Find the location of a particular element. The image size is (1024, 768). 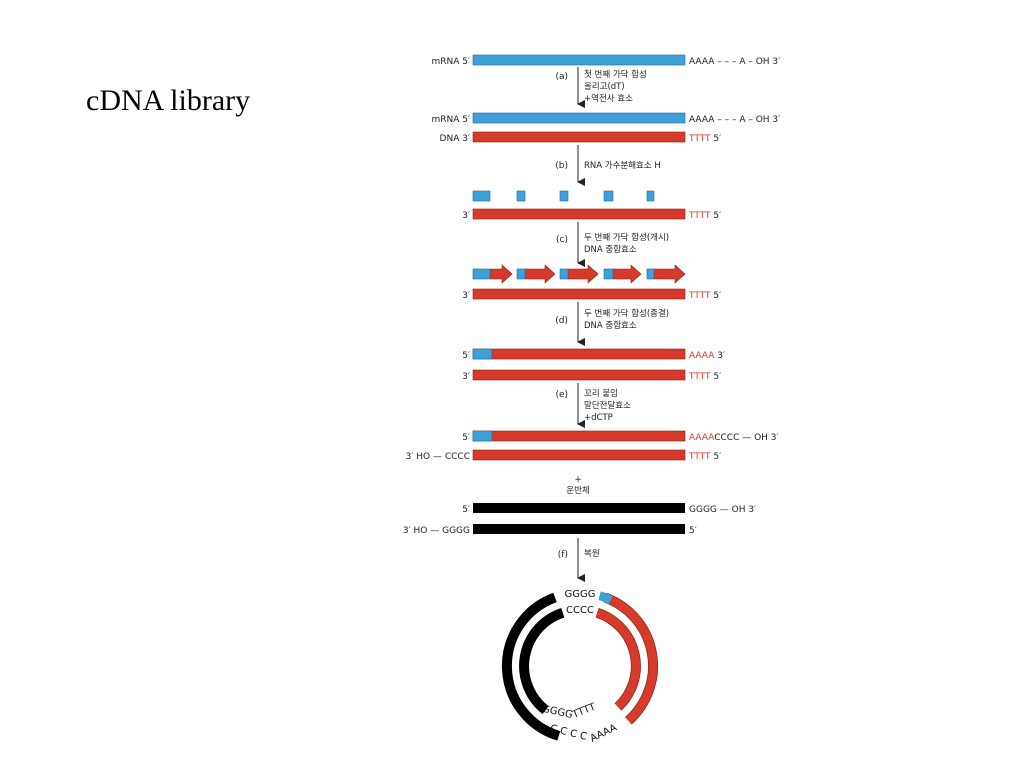

step-a-note-2: 올리고(dT) is located at coordinates (604, 87).